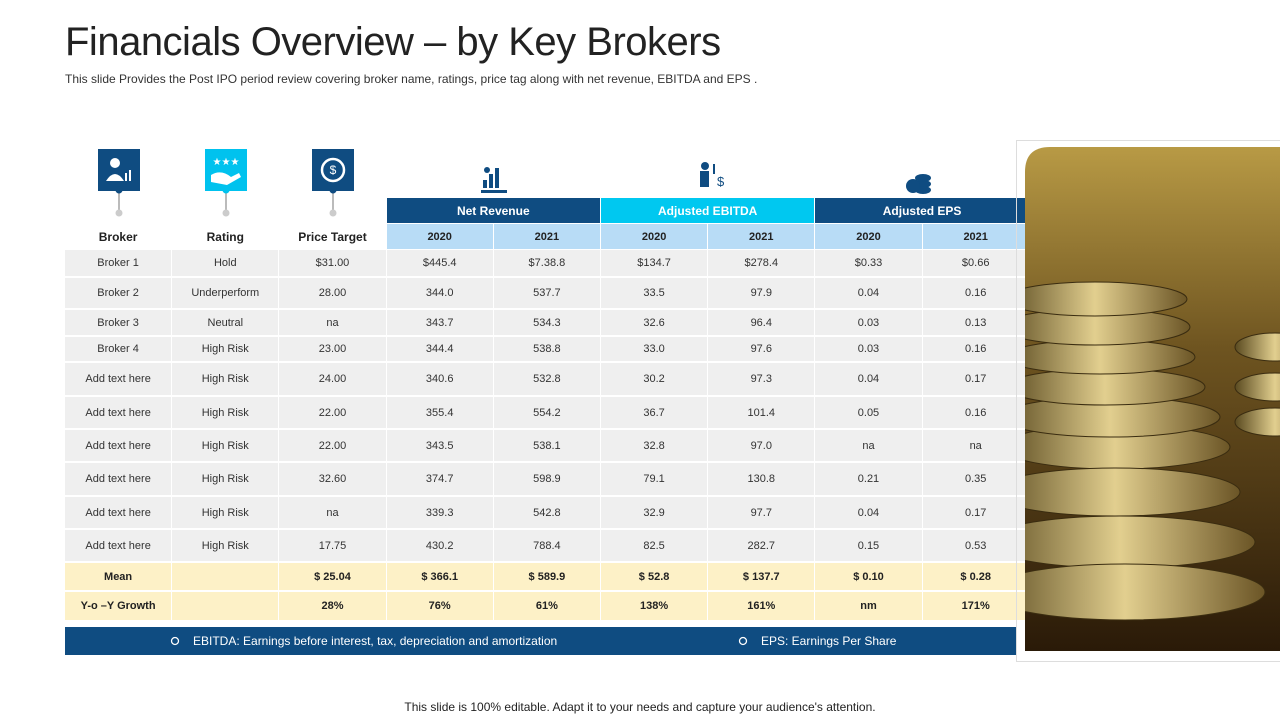  Describe the element at coordinates (225, 236) in the screenshot. I see `column-header: Rating` at that location.